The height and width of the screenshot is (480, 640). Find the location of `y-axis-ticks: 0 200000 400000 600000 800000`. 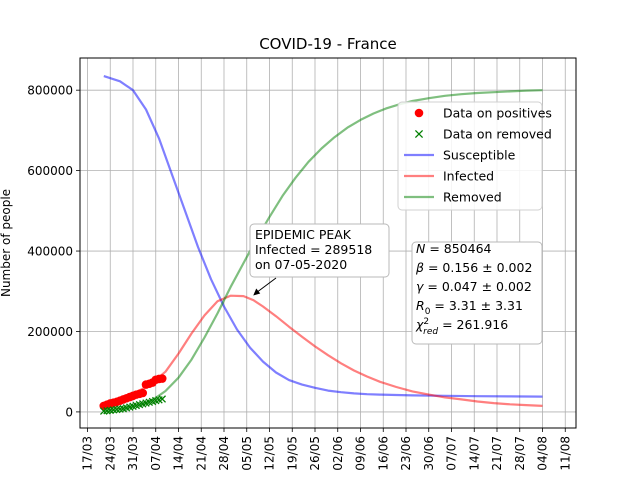

y-axis-ticks: 0 200000 400000 600000 800000 is located at coordinates (53, 251).